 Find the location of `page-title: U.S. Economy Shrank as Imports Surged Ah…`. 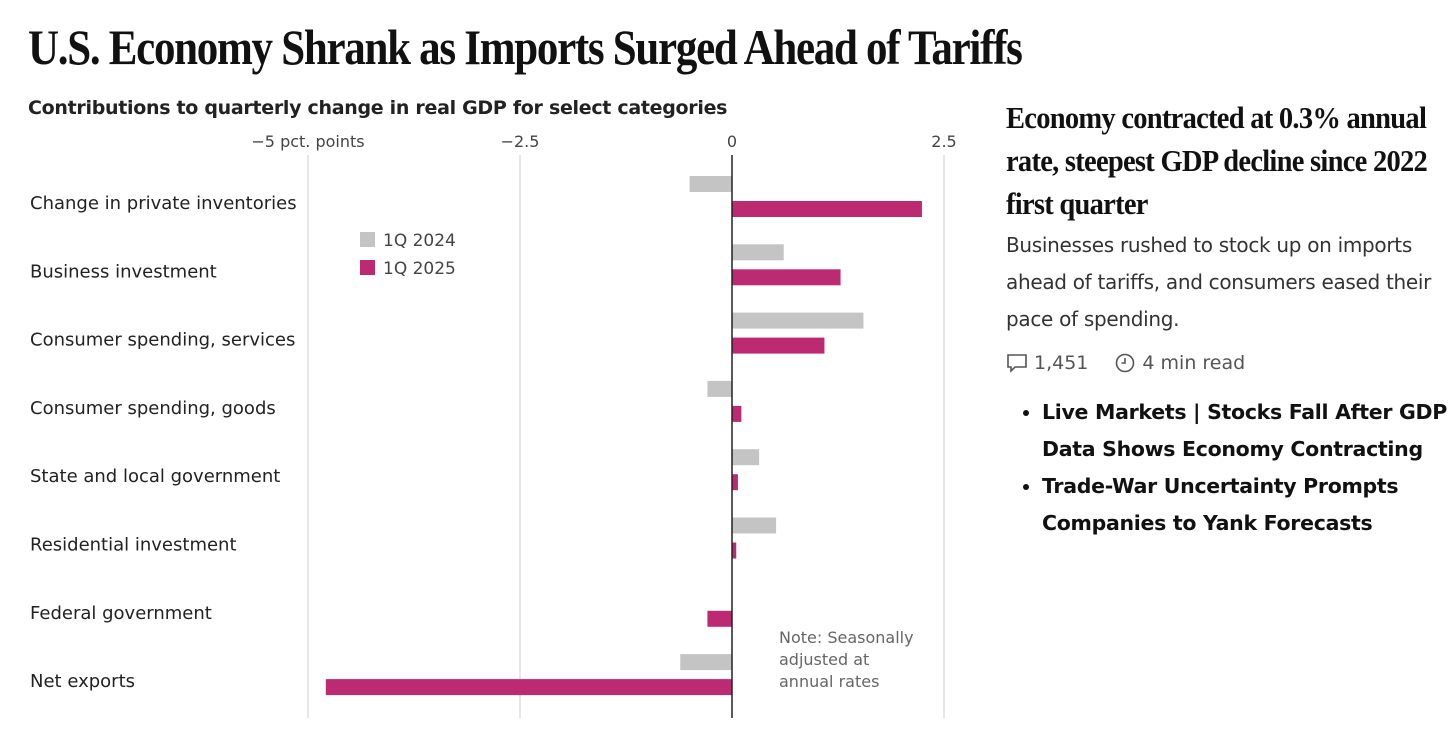

page-title: U.S. Economy Shrank as Imports Surged Ah… is located at coordinates (525, 47).